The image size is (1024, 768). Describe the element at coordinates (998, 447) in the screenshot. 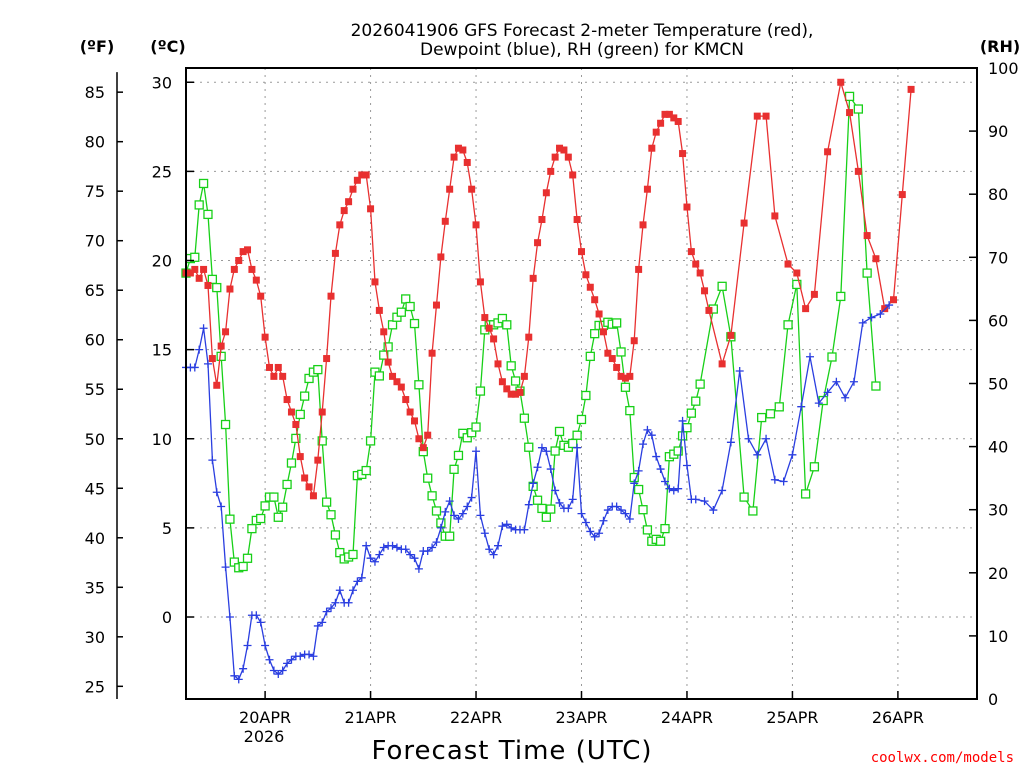

I see `rh-tick-label: 40` at that location.